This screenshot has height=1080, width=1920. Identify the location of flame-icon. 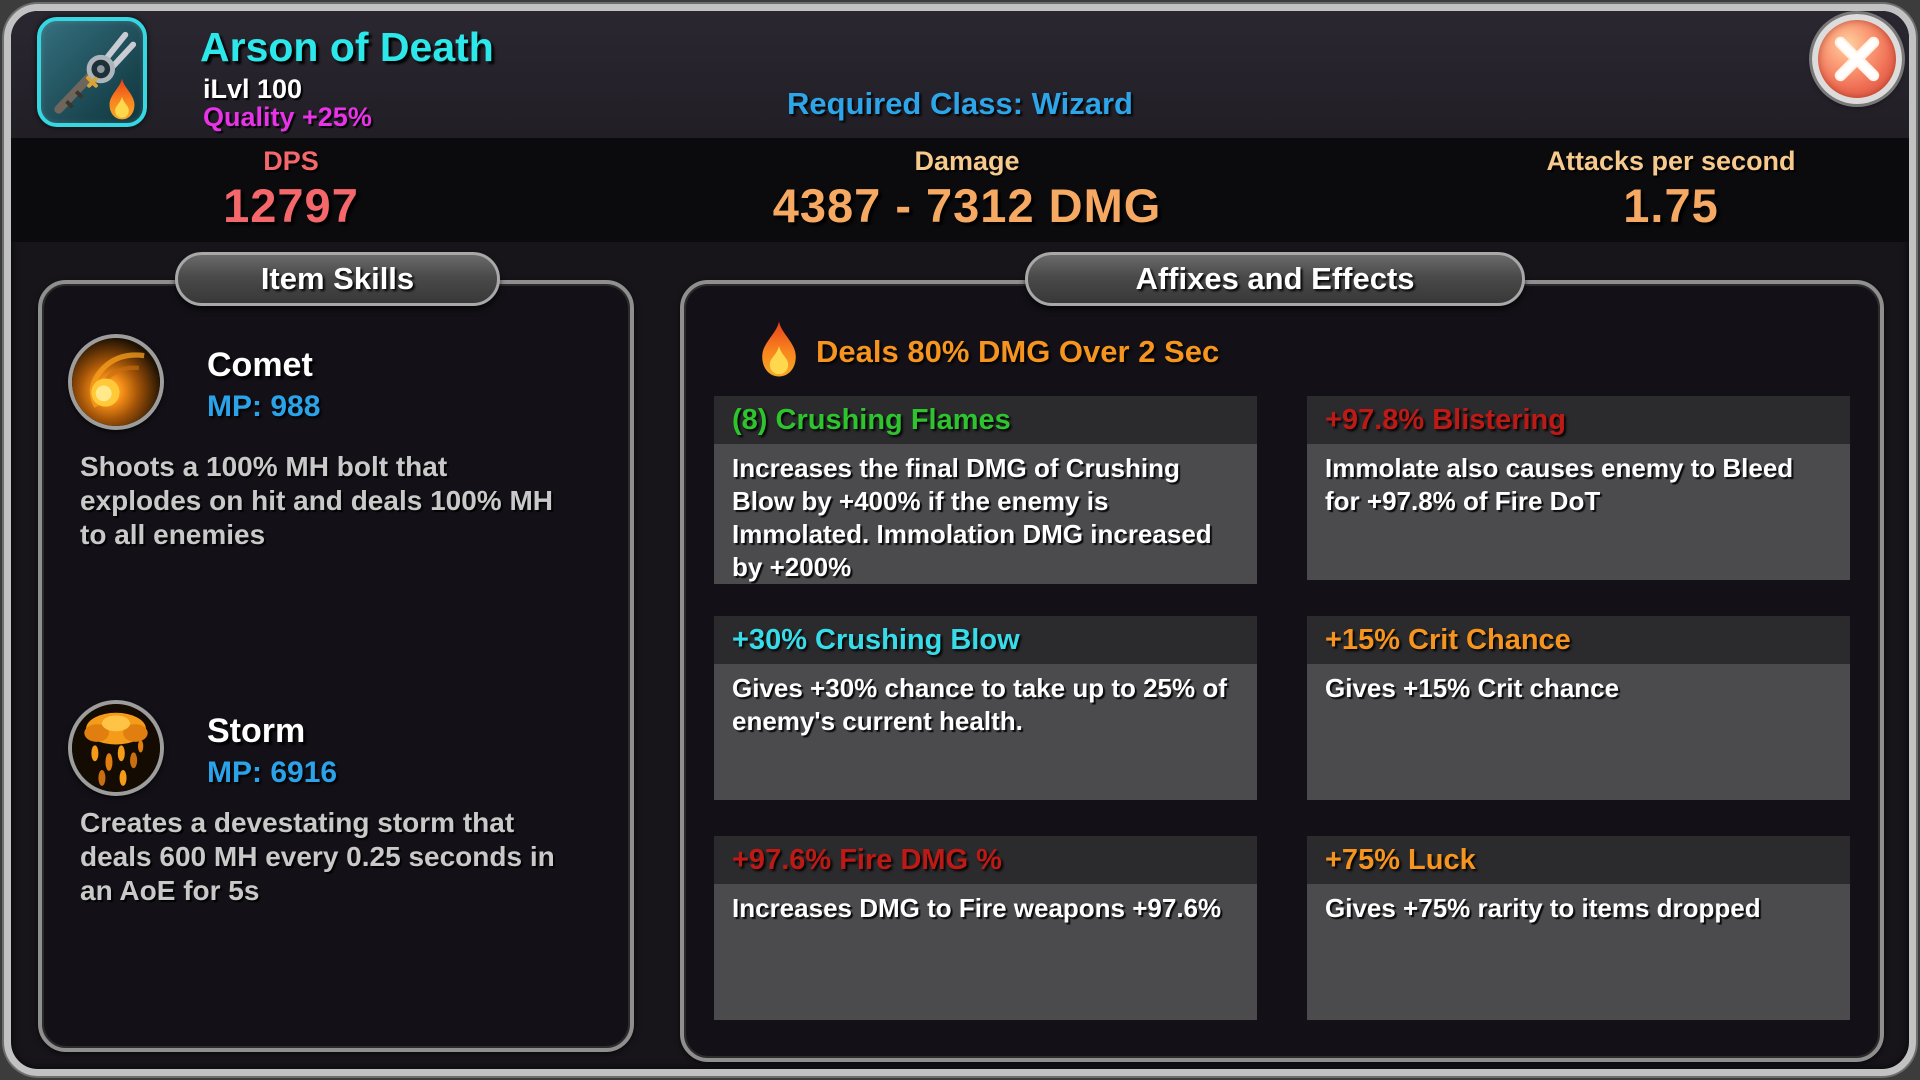
(779, 349).